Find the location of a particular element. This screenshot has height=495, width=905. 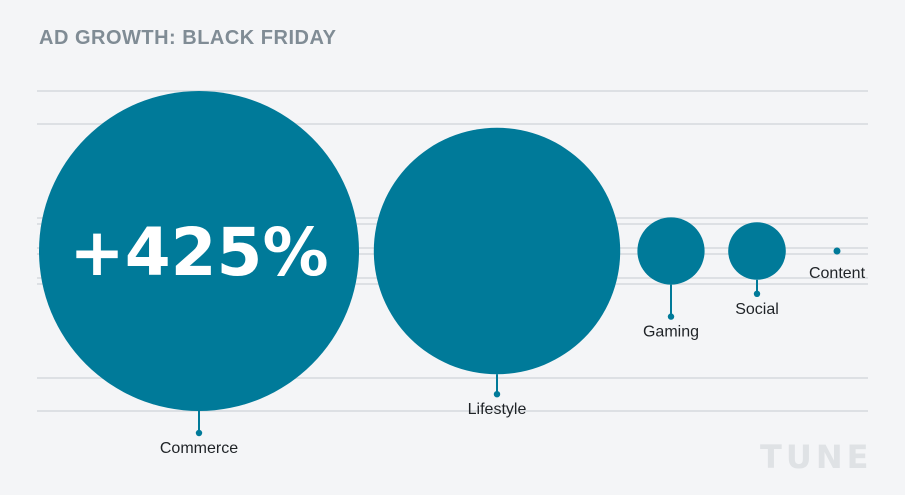

tune-logo: TUNE is located at coordinates (816, 457).